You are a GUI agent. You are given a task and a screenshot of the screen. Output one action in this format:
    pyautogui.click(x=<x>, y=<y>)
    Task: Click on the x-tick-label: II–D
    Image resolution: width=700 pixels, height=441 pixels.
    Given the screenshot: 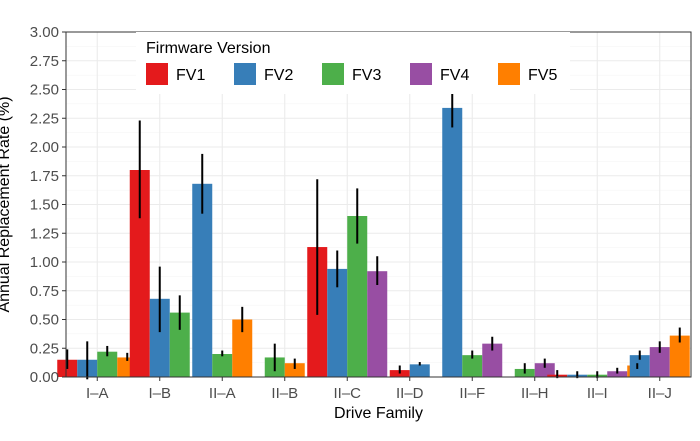 What is the action you would take?
    pyautogui.click(x=410, y=393)
    